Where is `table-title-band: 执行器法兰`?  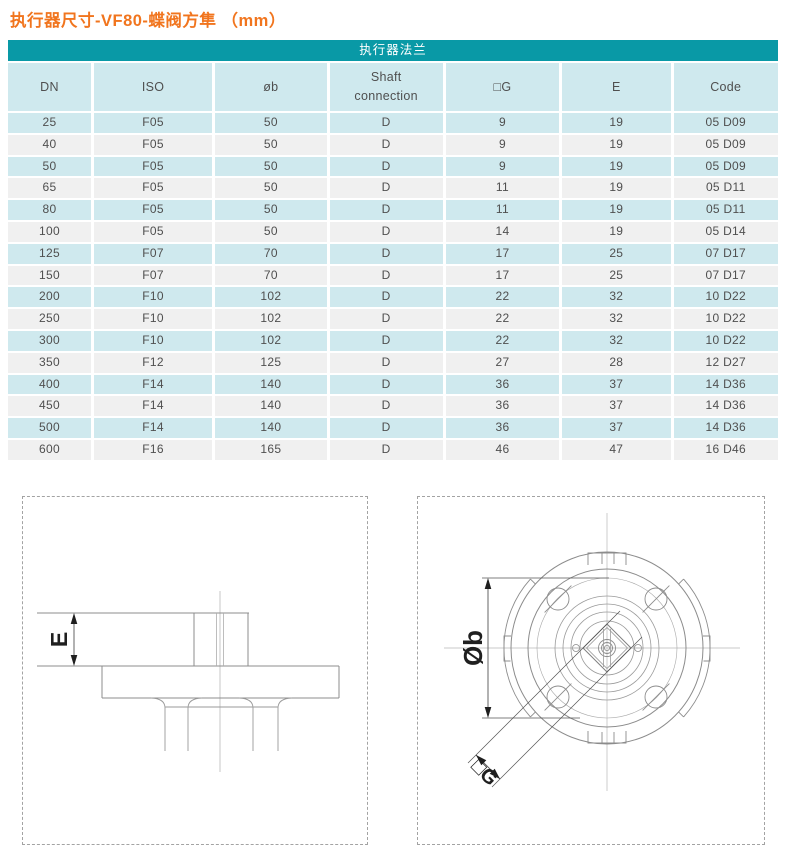
table-title-band: 执行器法兰 is located at coordinates (393, 50).